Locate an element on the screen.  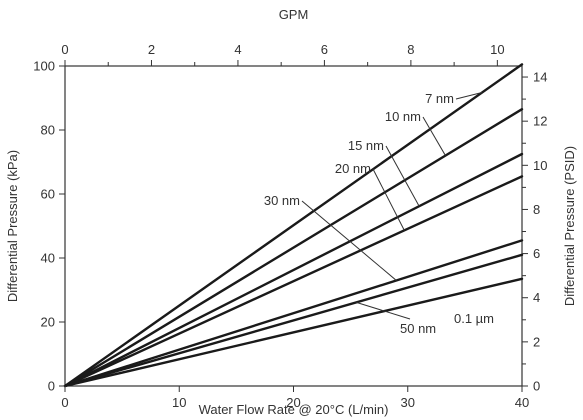
right-tick-label: 2 is located at coordinates (536, 341).